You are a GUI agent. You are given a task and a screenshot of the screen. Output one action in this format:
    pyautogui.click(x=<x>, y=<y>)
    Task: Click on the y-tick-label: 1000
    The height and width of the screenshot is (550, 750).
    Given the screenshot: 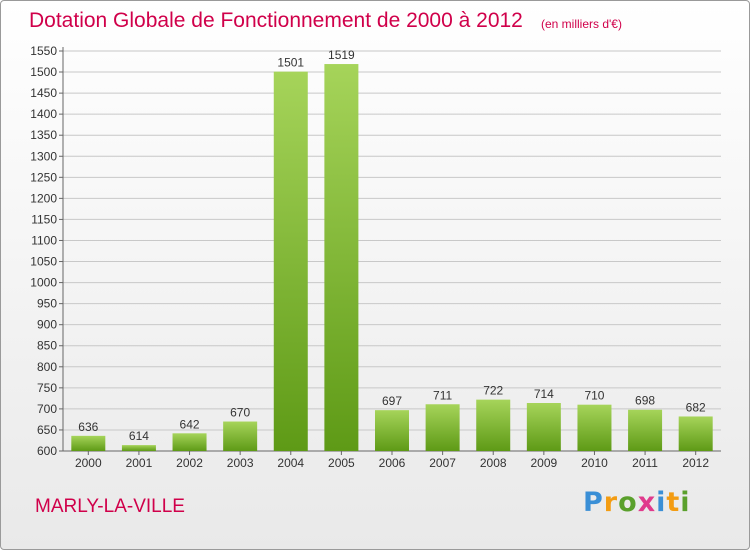 What is the action you would take?
    pyautogui.click(x=43, y=283)
    